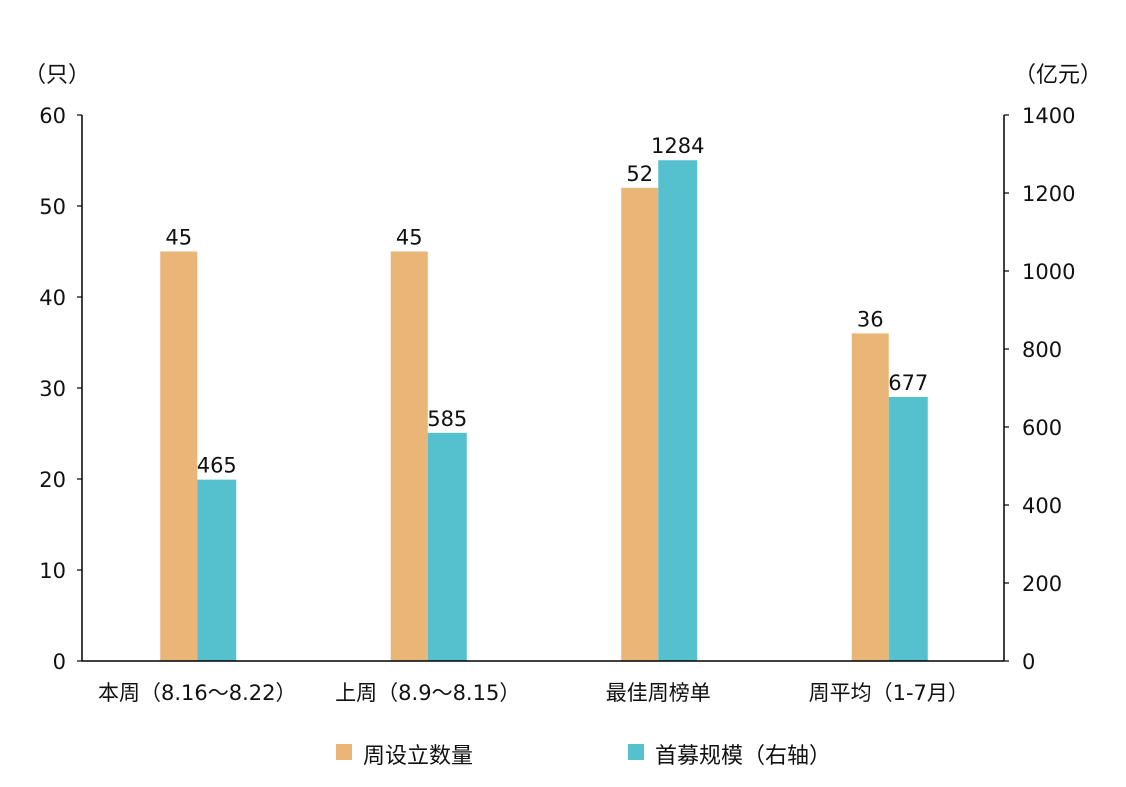 This screenshot has height=787, width=1126. What do you see at coordinates (658, 693) in the screenshot?
I see `category-label: 最佳周榜单` at bounding box center [658, 693].